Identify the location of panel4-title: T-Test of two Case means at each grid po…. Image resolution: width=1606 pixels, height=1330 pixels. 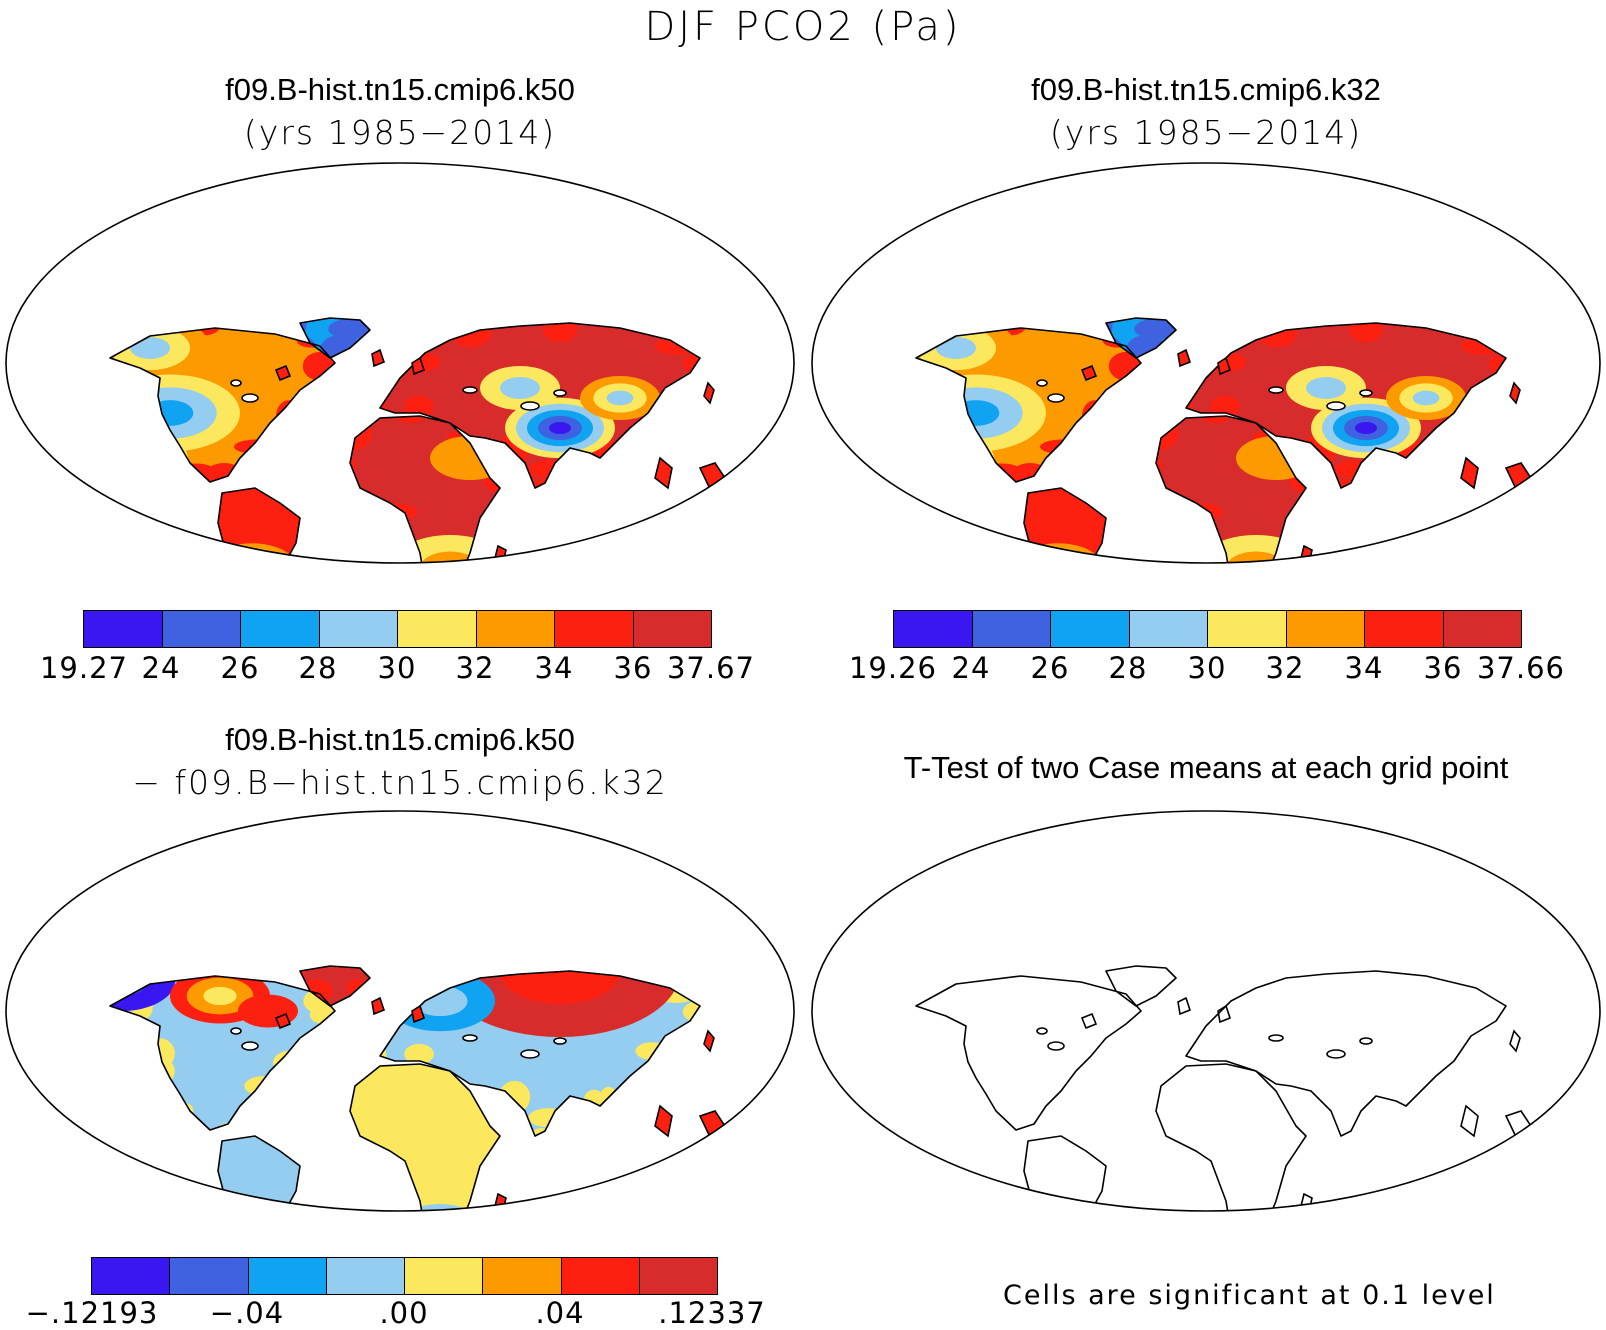
(1206, 767).